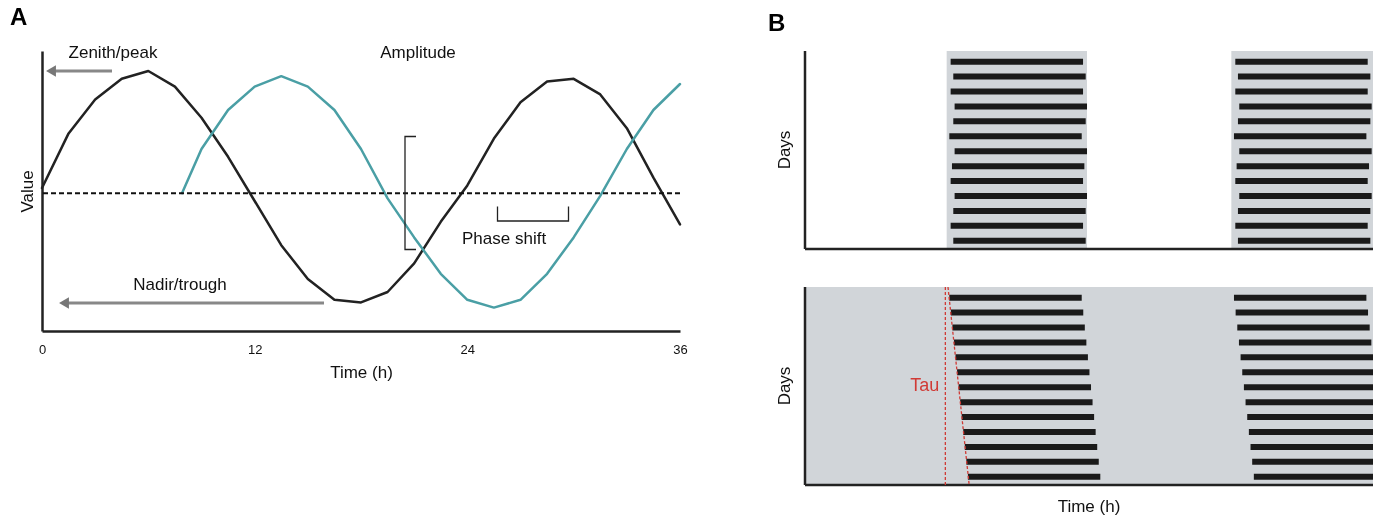 The width and height of the screenshot is (1381, 527). I want to click on chart-title: A, so click(19, 16).